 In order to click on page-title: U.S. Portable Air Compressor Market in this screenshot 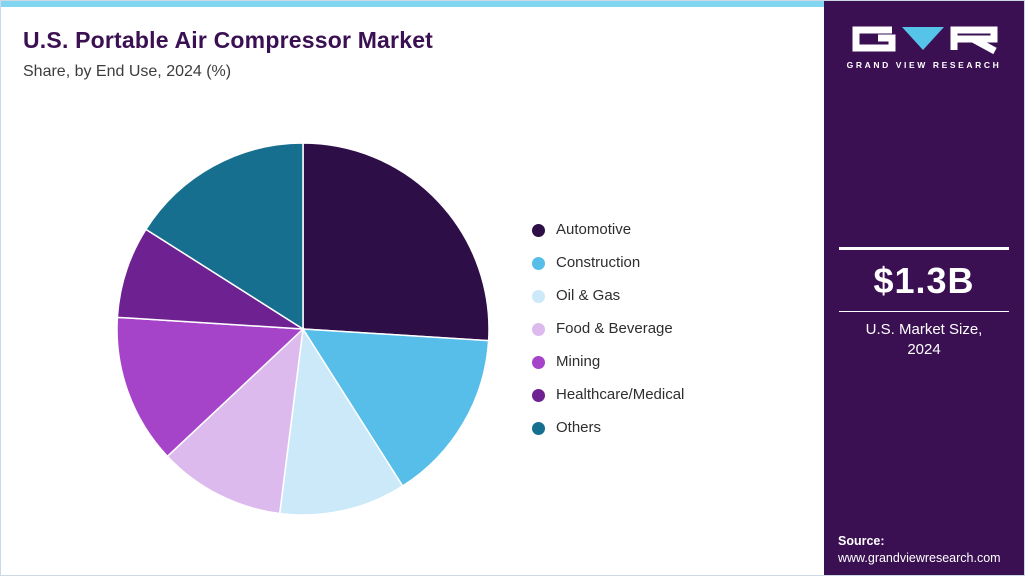, I will do `click(228, 40)`.